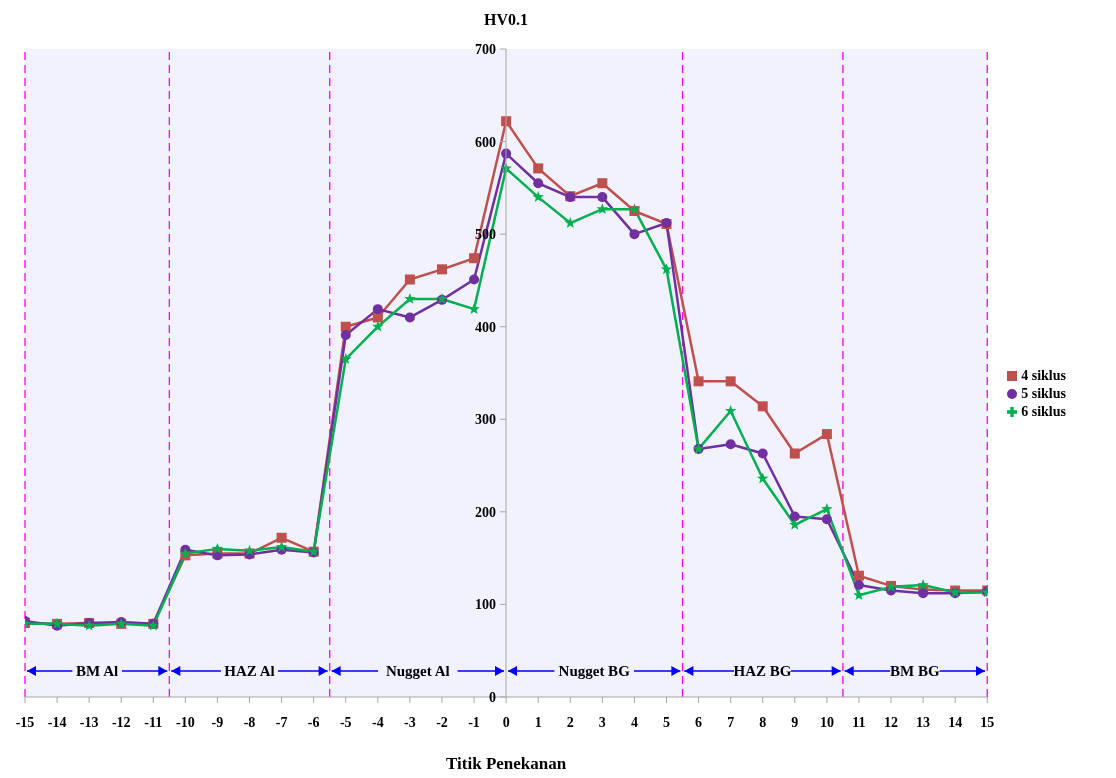 The image size is (1116, 778). Describe the element at coordinates (485, 327) in the screenshot. I see `y-tick-label: 400` at that location.